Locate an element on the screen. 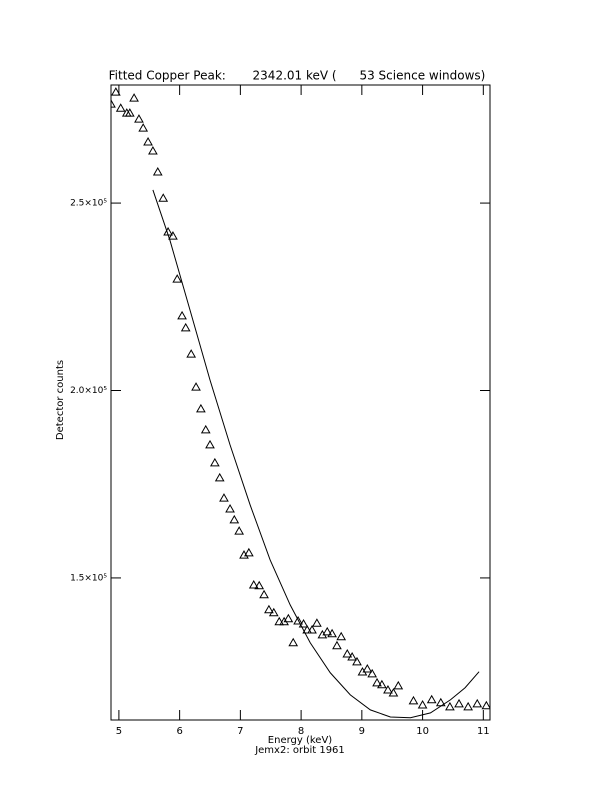  x-tick-label: 5 is located at coordinates (119, 731).